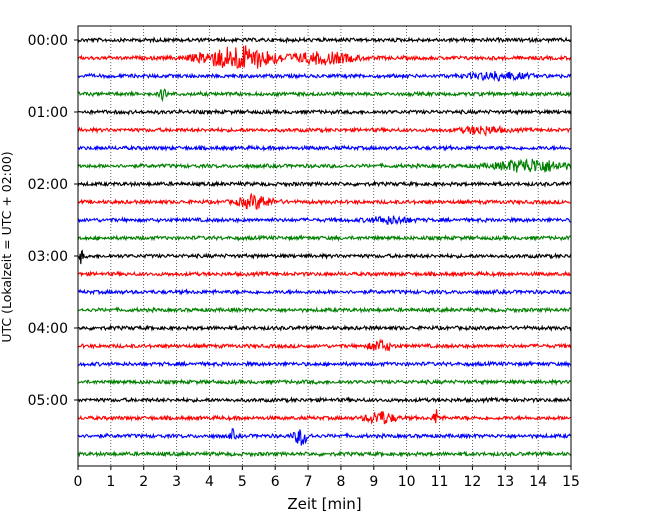  What do you see at coordinates (7, 246) in the screenshot?
I see `y-axis-label: UTC (Lokalzeit = UTC + 02:00)` at bounding box center [7, 246].